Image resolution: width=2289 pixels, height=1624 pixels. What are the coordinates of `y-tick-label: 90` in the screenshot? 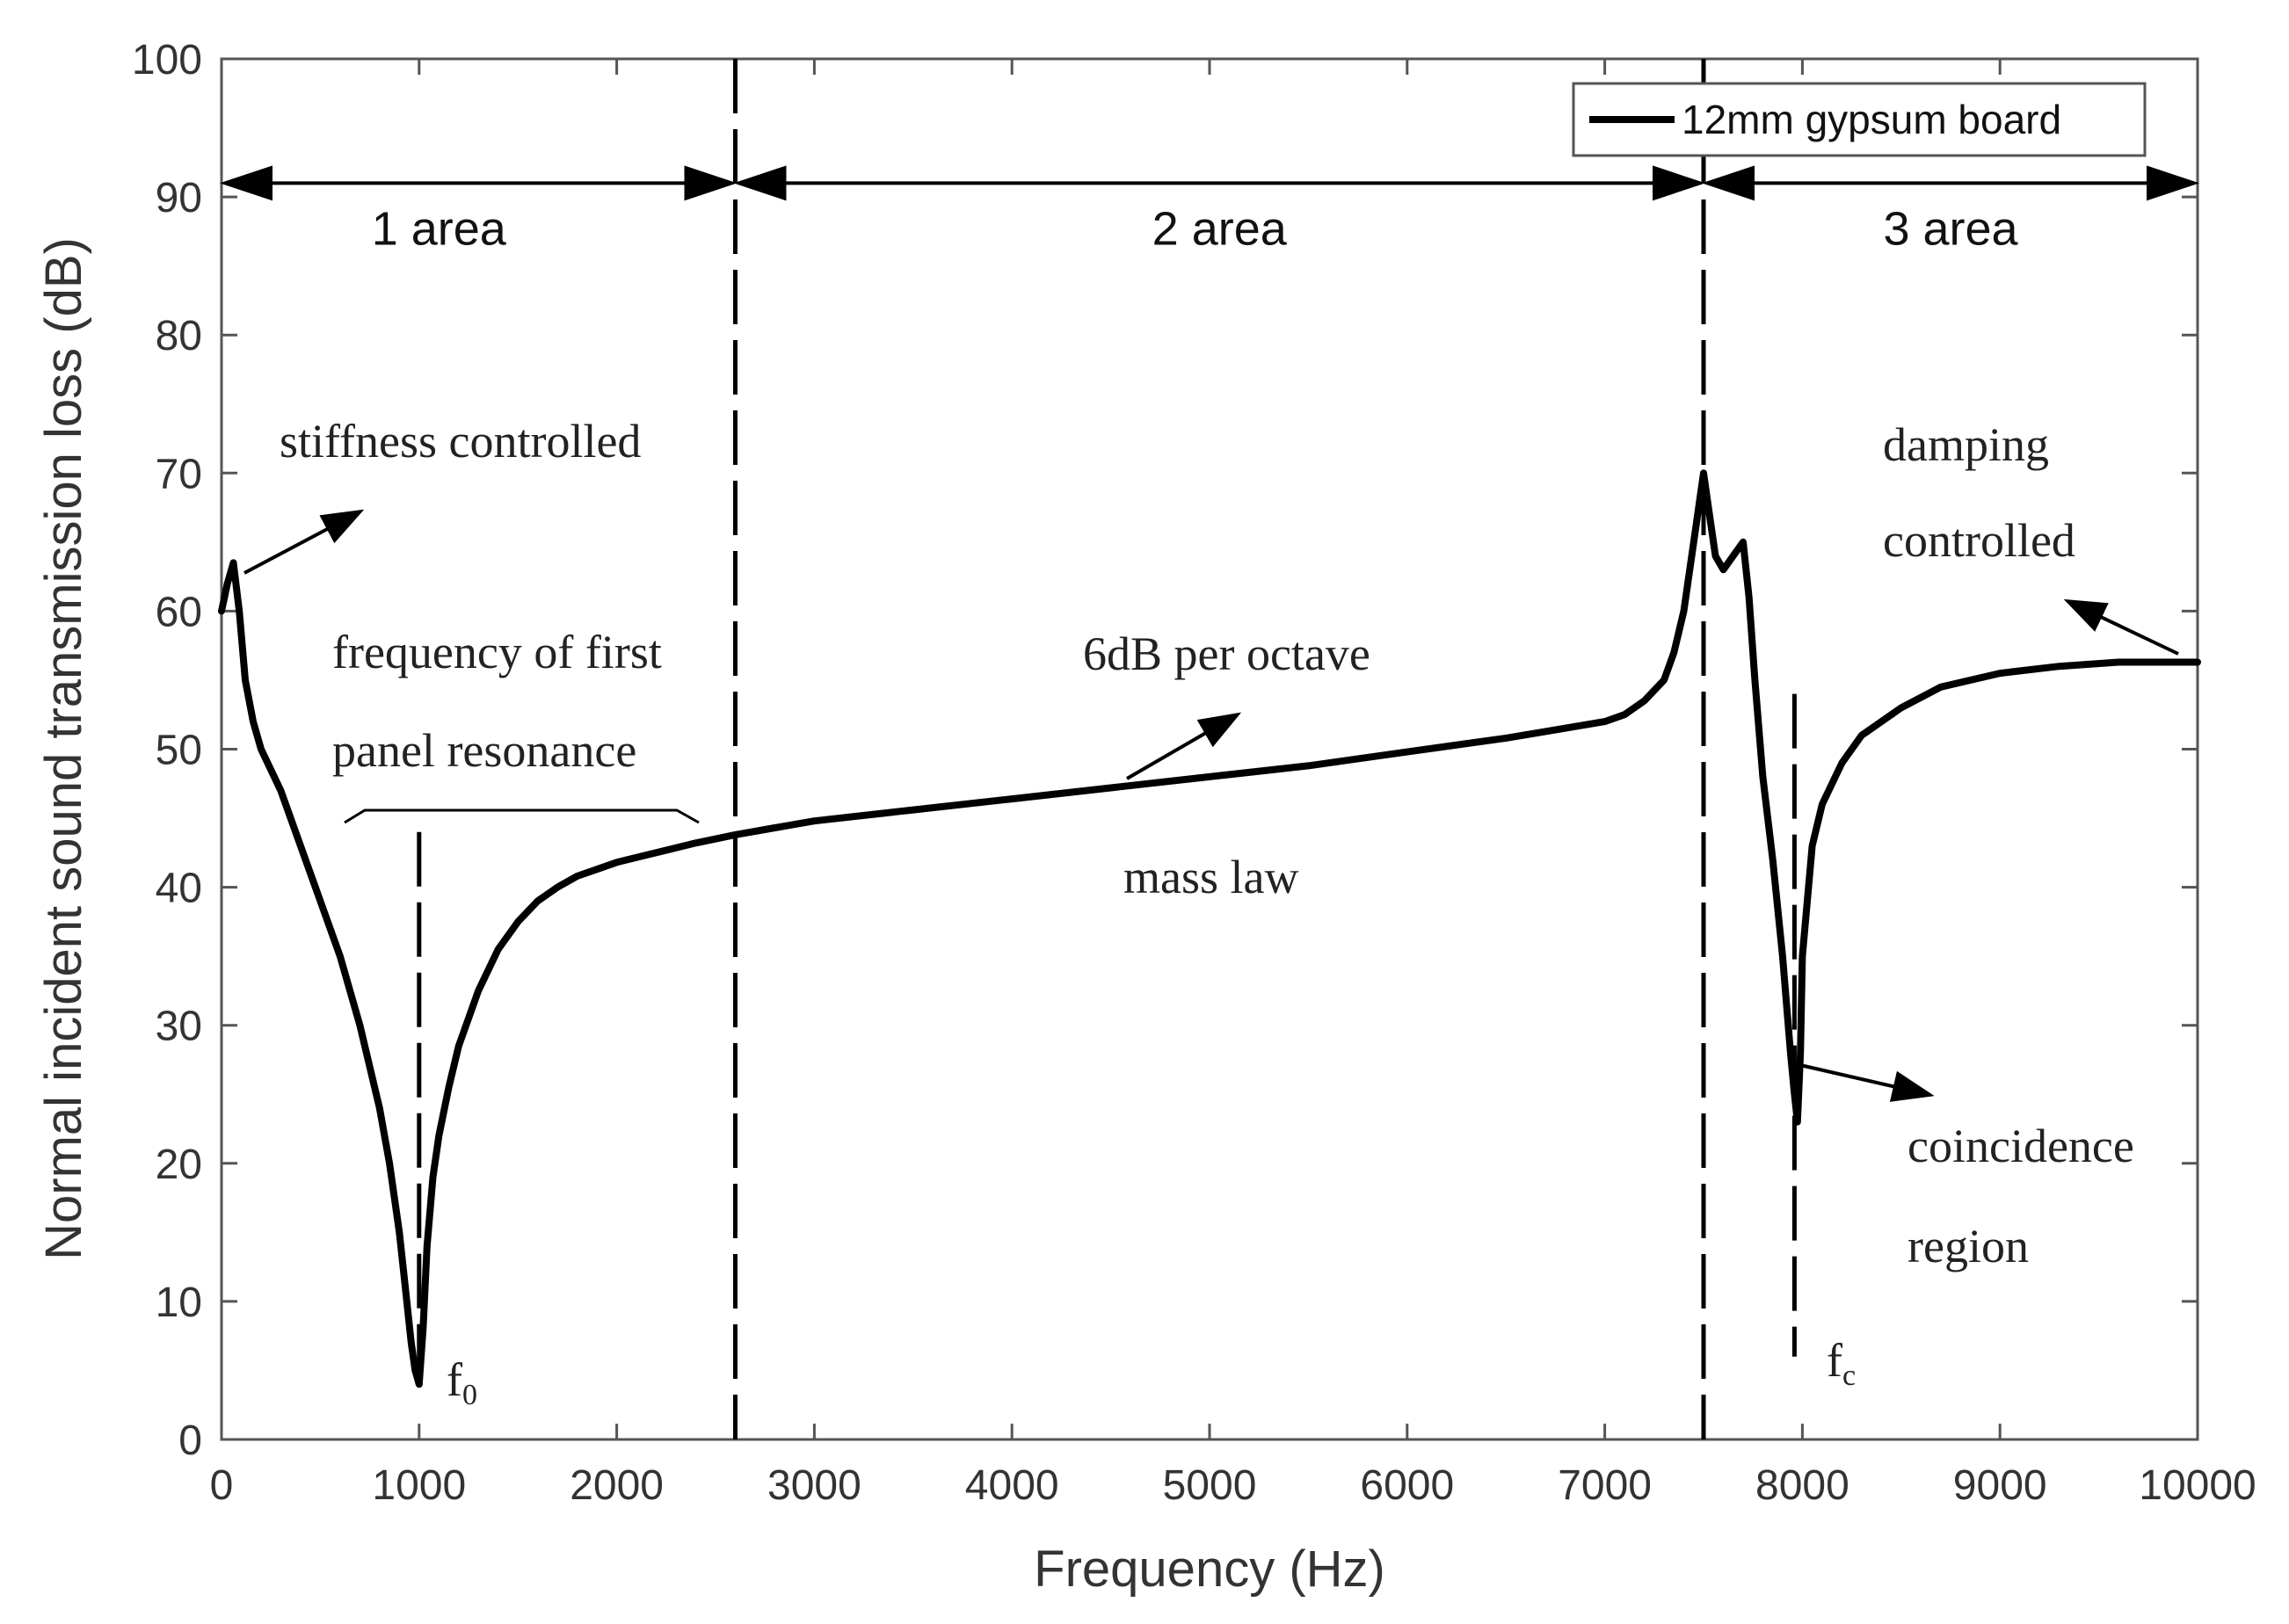 It's located at (179, 198).